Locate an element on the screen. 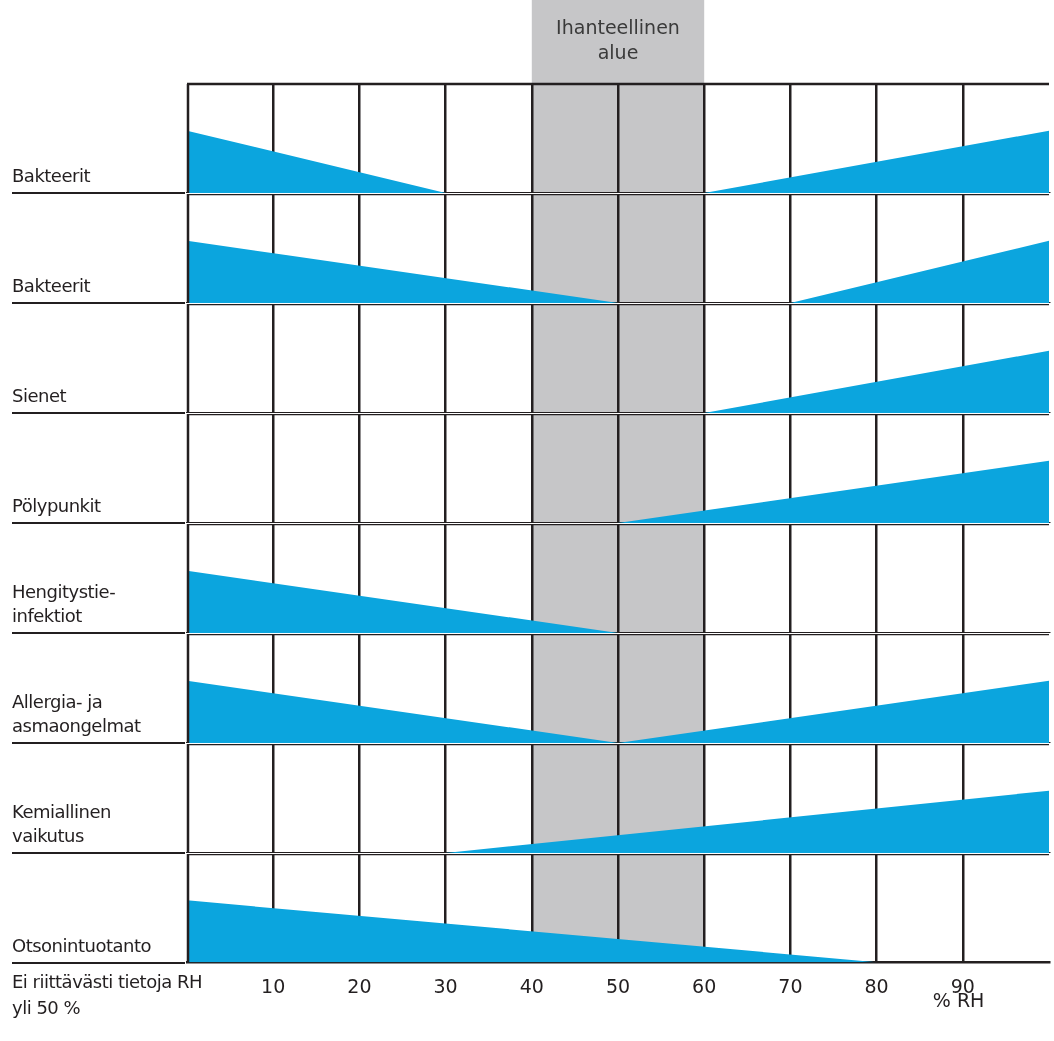  y-axis-title: Otsonintuotanto is located at coordinates (98, 909).